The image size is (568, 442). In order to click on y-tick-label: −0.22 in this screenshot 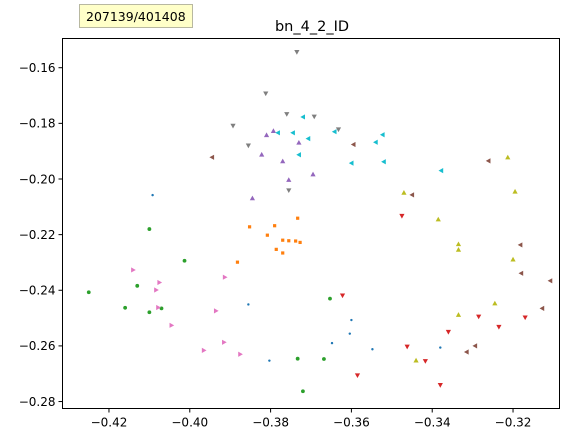, I will do `click(37, 235)`.